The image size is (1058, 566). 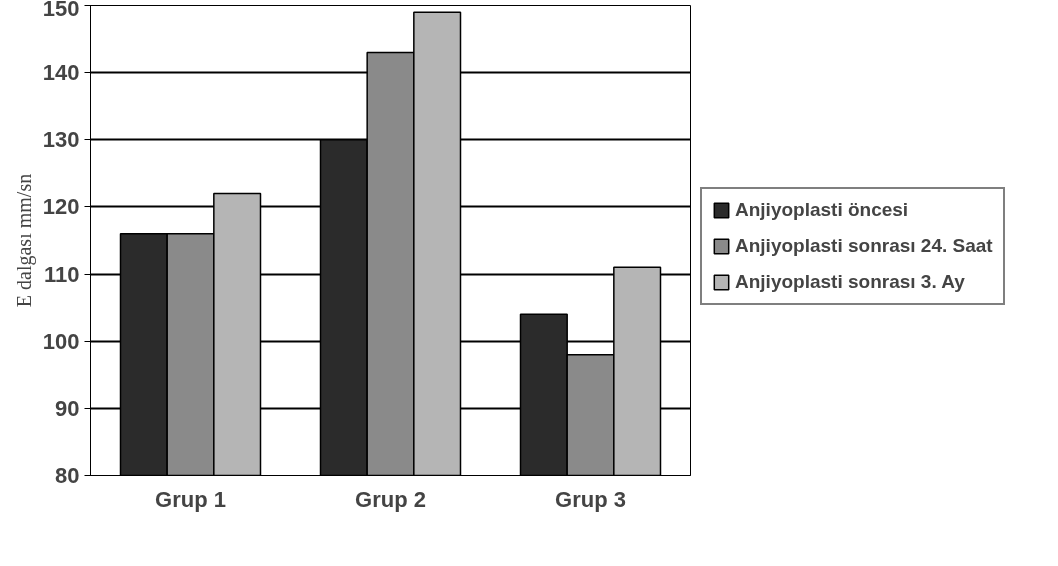 What do you see at coordinates (62, 274) in the screenshot?
I see `y-tick-label: 110` at bounding box center [62, 274].